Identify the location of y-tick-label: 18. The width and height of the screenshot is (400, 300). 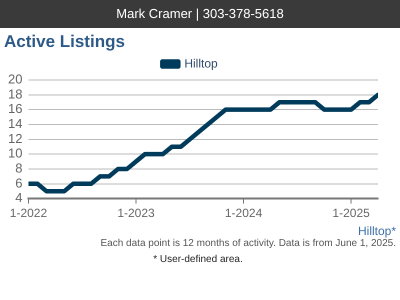
(15, 94).